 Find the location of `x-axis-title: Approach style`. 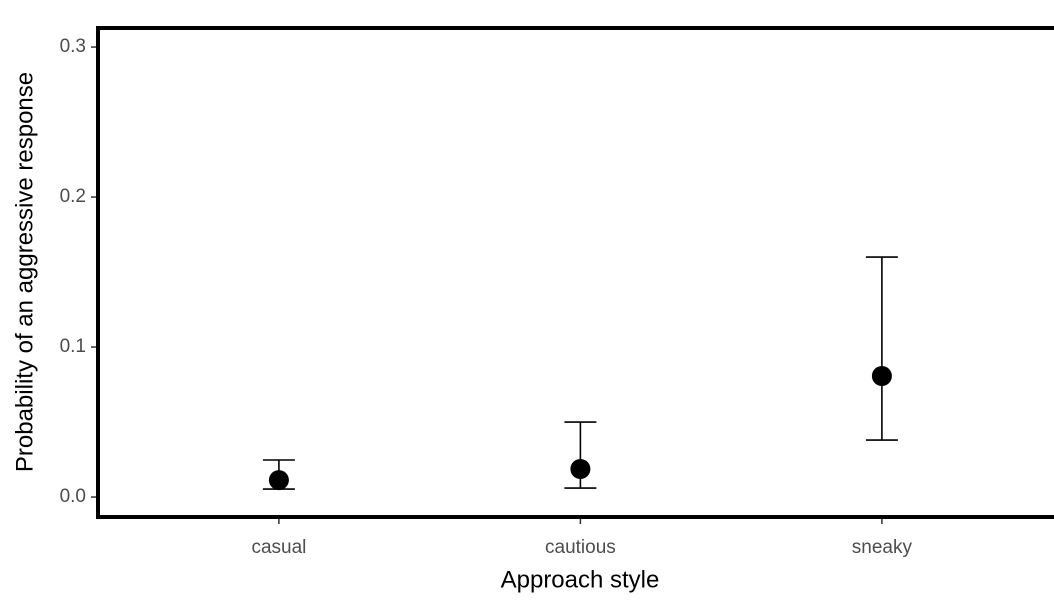

x-axis-title: Approach style is located at coordinates (580, 579).